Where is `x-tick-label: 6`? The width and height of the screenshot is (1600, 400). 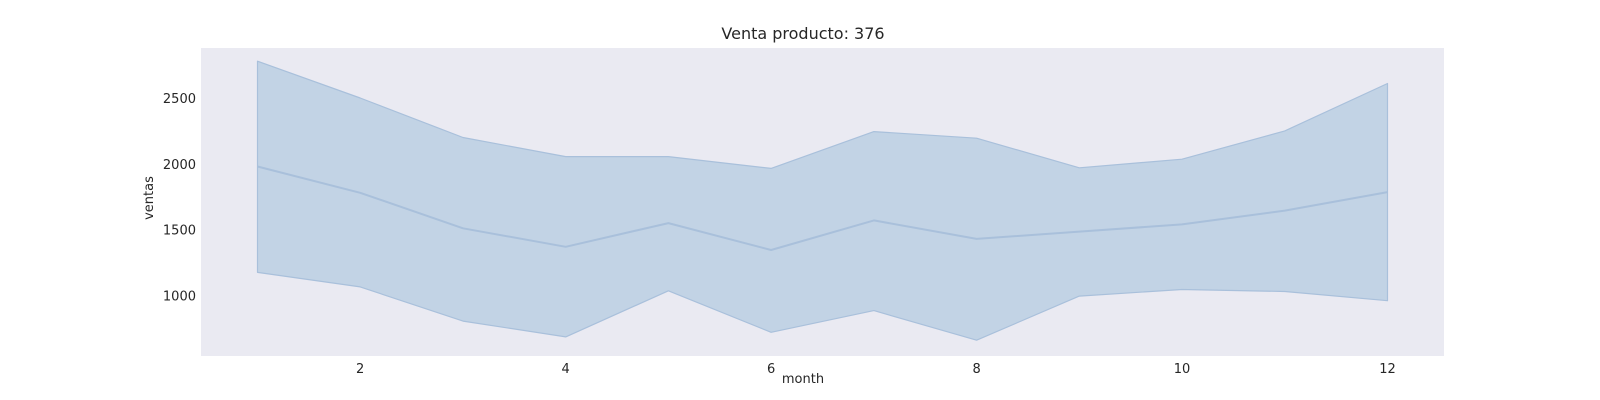
x-tick-label: 6 is located at coordinates (771, 369).